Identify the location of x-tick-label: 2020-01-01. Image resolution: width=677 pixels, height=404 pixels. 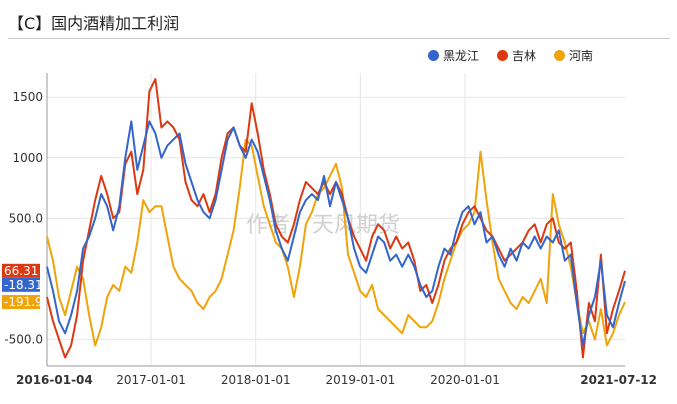
(465, 380).